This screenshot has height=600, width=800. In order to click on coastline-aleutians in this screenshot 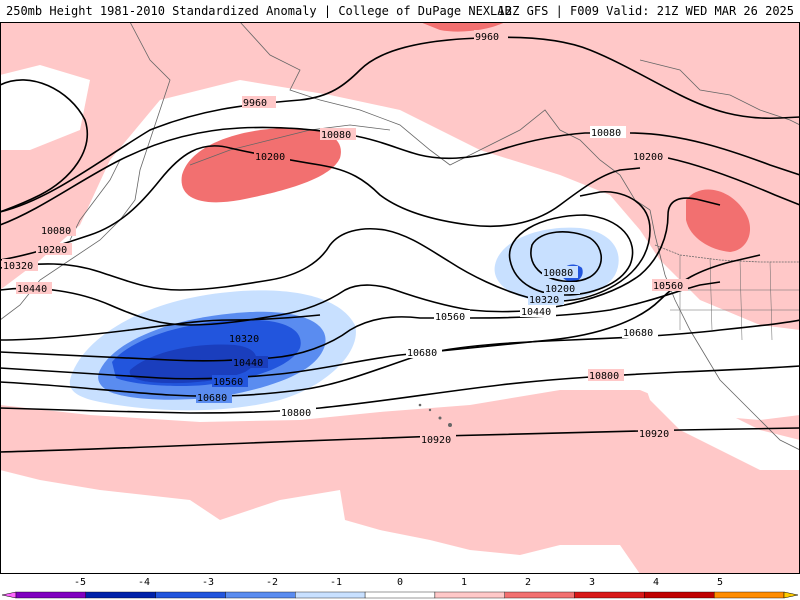, I will do `click(290, 145)`.